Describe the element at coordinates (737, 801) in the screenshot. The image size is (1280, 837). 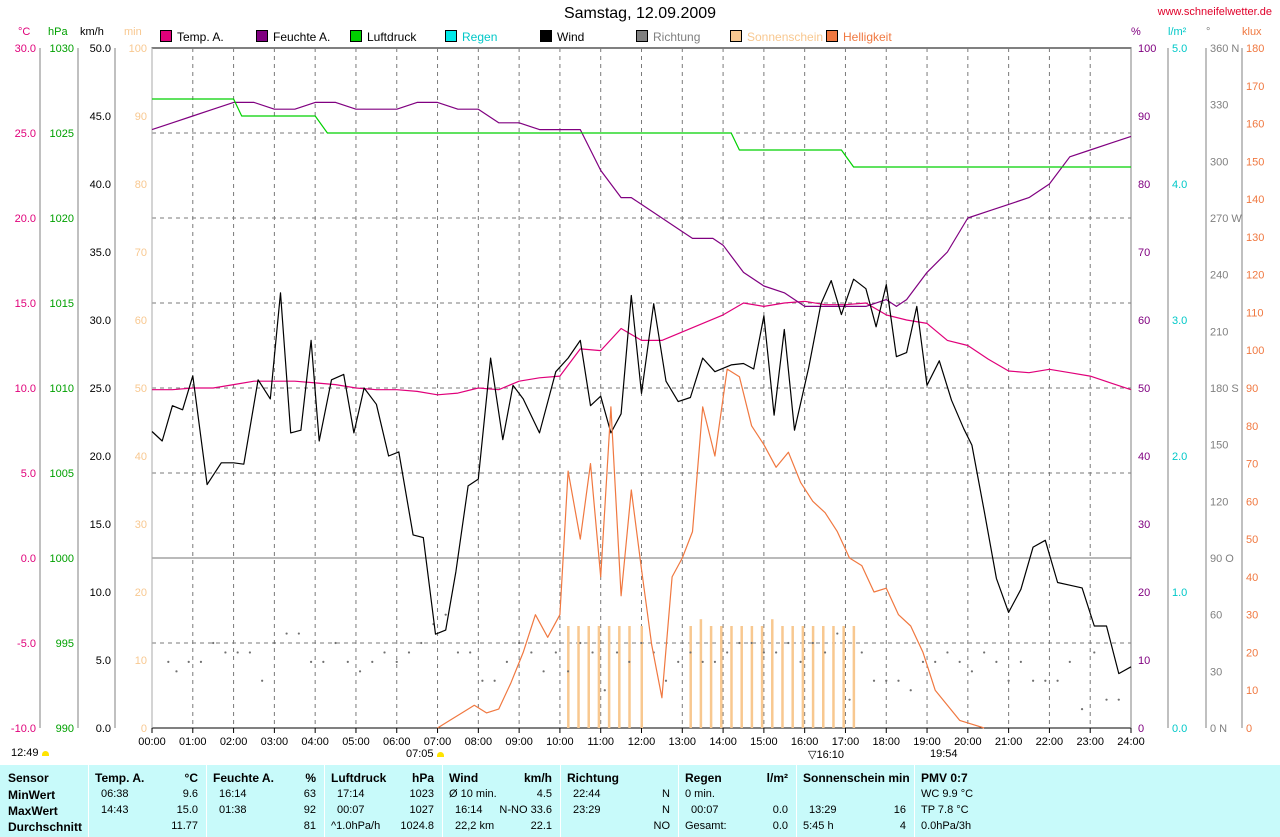
I see `stats-col-rain: Regen l/m² 0 min. 00:07 Gesamt: 0.0 0.0` at that location.